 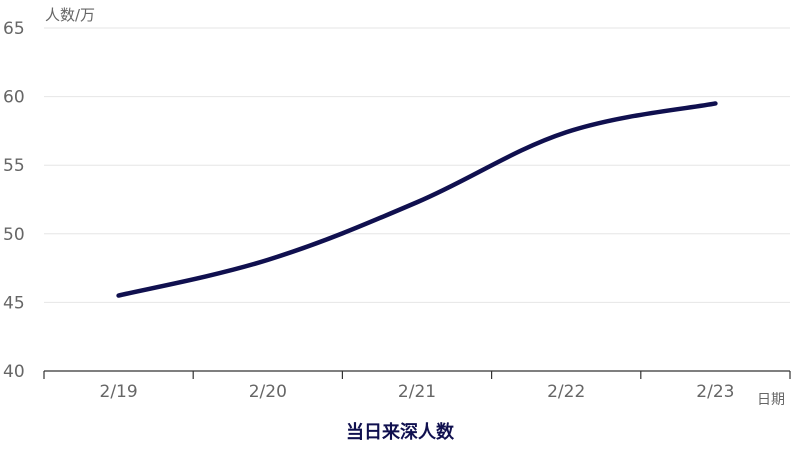 I want to click on y-tick-label: 45, so click(x=14, y=303).